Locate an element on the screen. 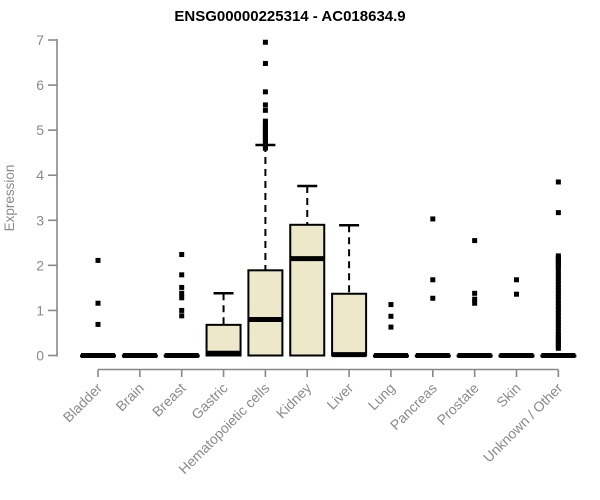  y-tick-label: 0 is located at coordinates (40, 356).